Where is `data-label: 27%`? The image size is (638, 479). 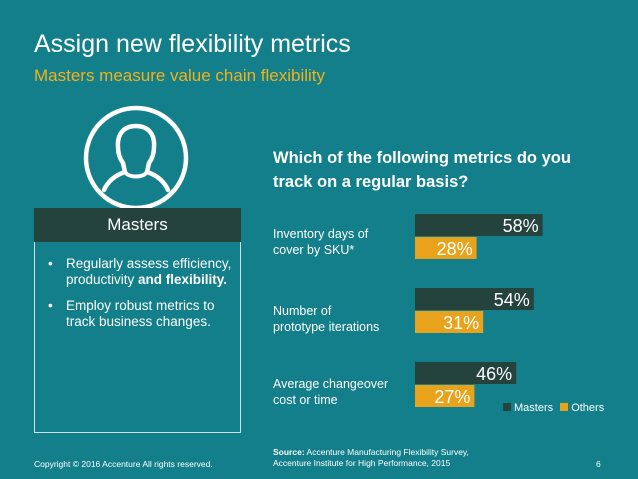 data-label: 27% is located at coordinates (452, 397).